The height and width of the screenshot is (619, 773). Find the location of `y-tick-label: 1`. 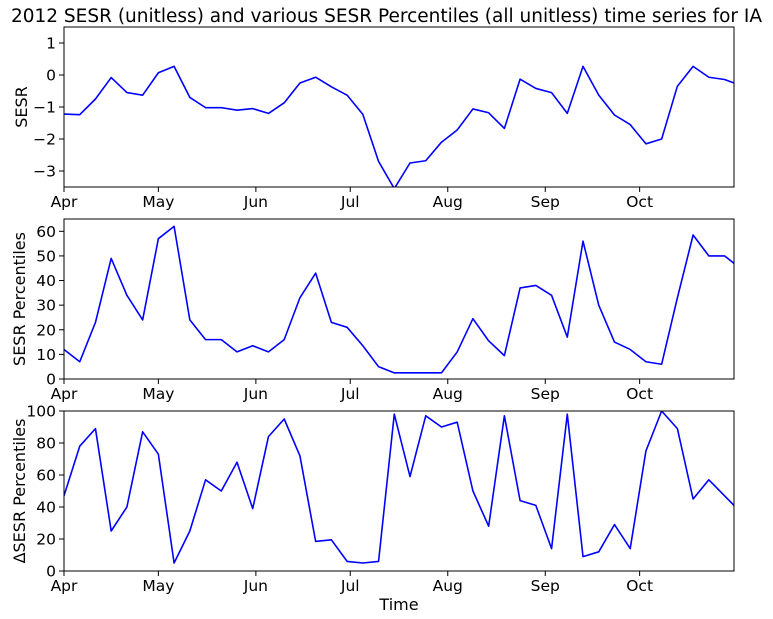

y-tick-label: 1 is located at coordinates (51, 44).